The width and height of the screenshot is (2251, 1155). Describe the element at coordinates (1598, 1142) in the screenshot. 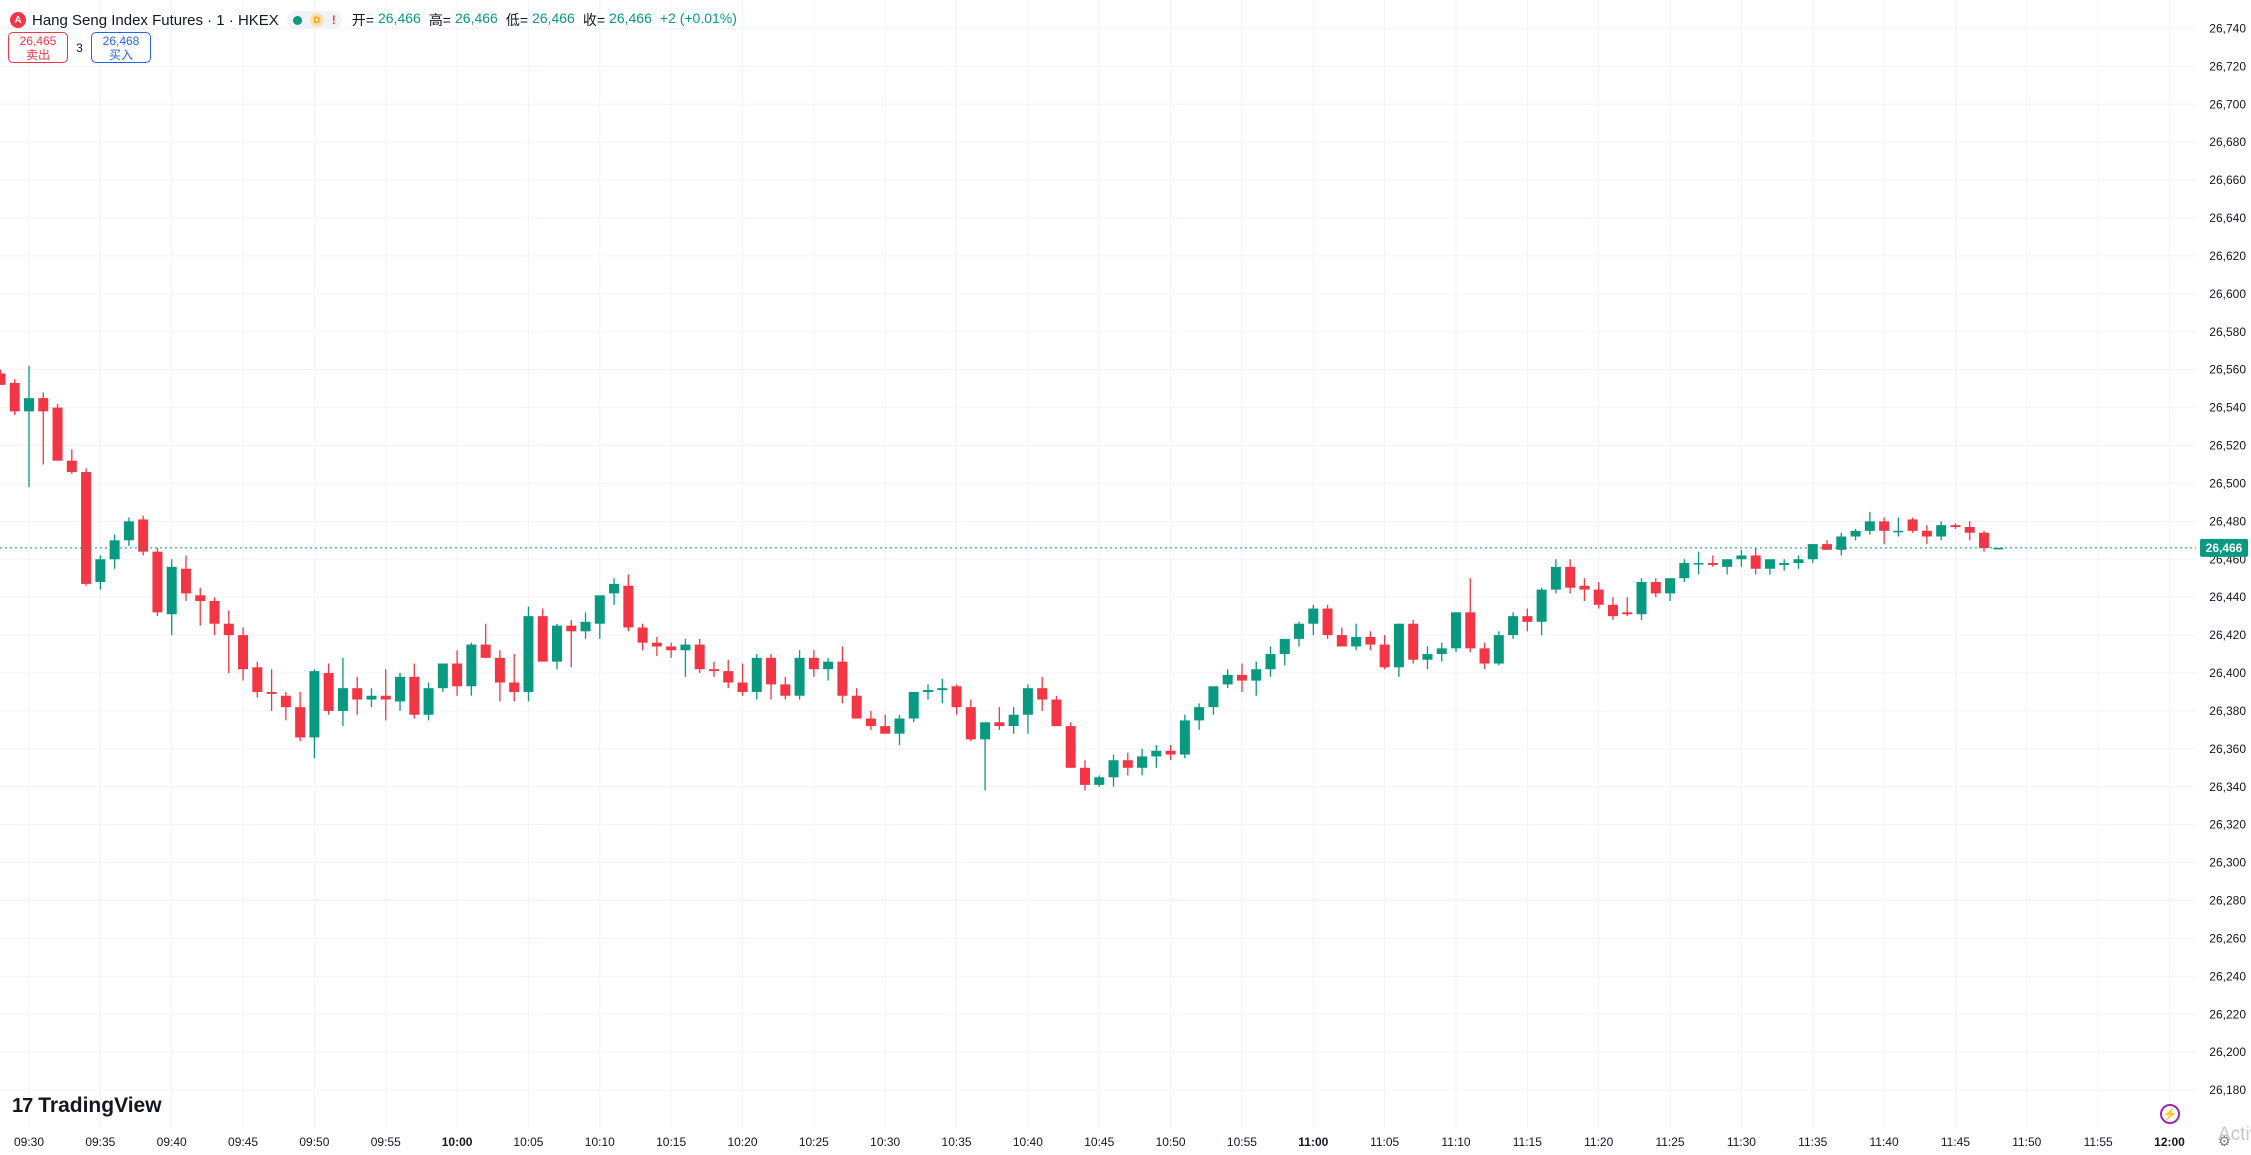

I see `x-tick-label: 11:20` at that location.